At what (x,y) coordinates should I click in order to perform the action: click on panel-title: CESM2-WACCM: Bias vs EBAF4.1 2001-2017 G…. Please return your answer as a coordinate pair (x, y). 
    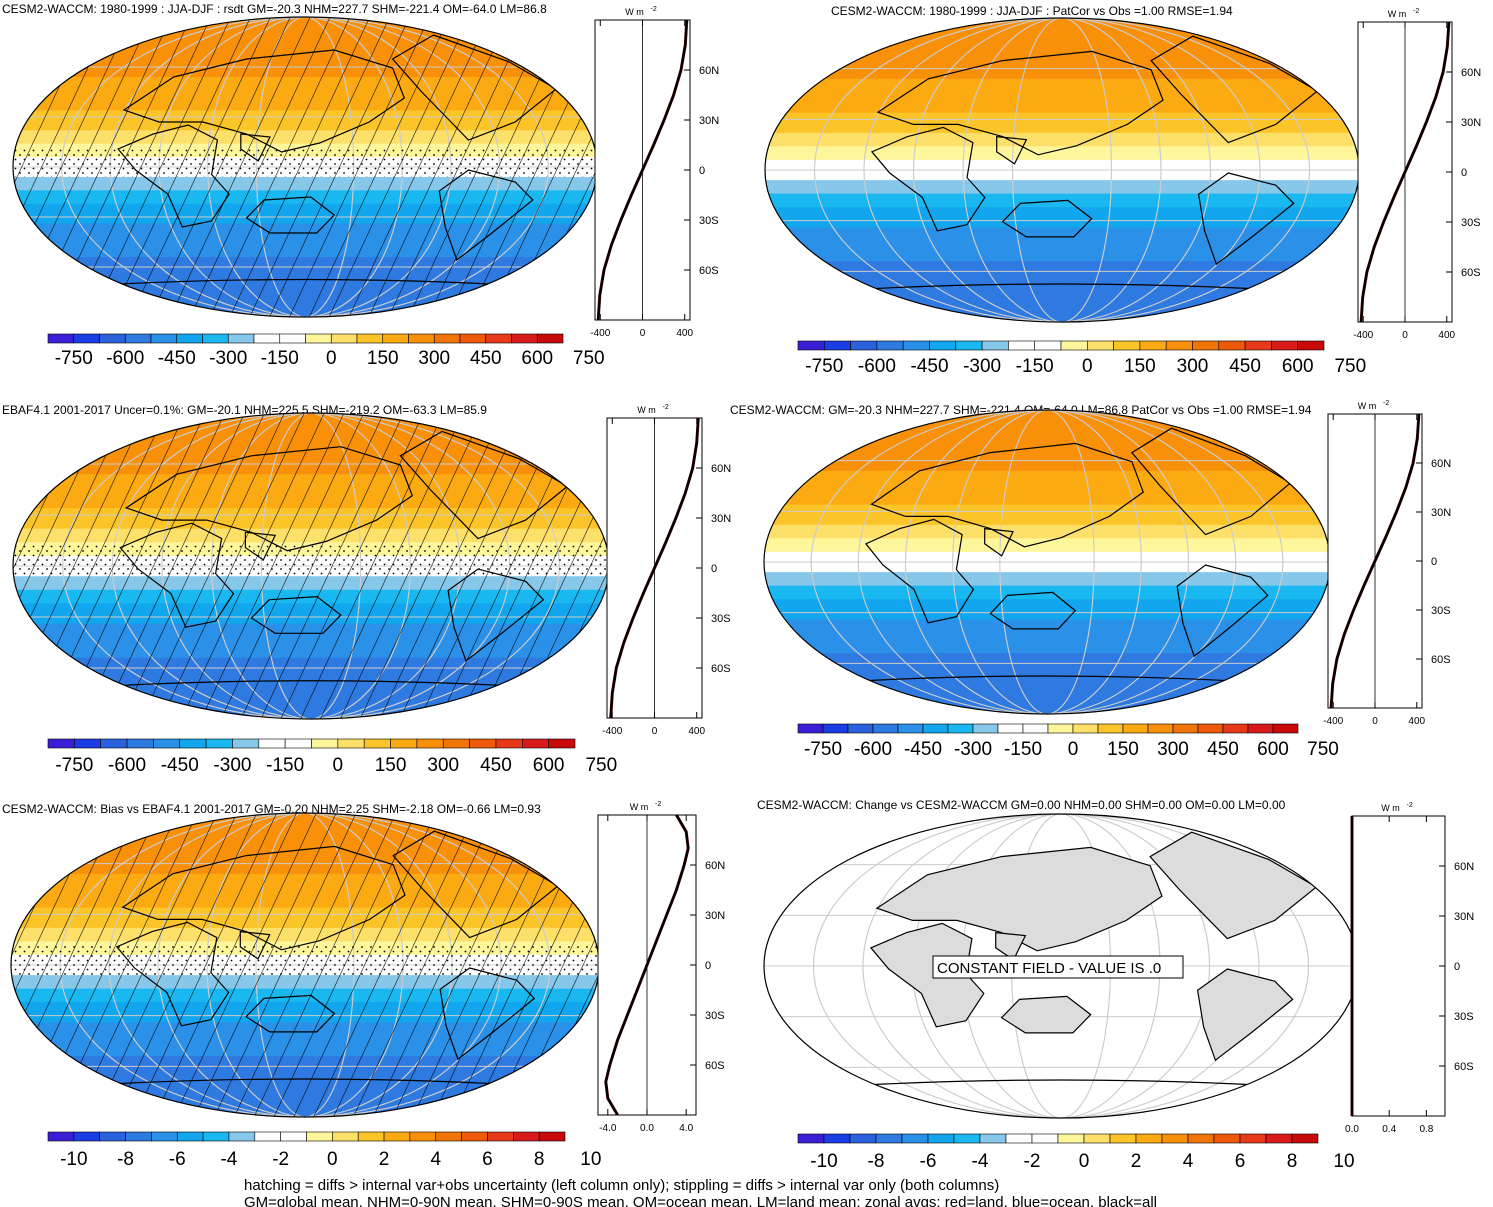
    Looking at the image, I should click on (271, 809).